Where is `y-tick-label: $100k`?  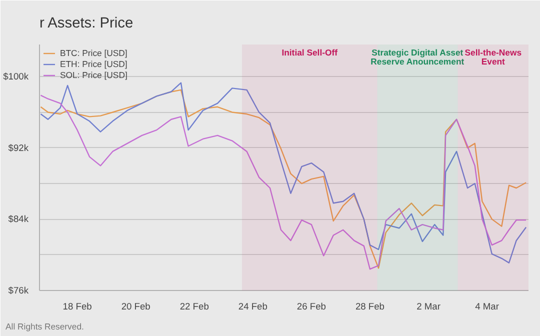
y-tick-label: $100k is located at coordinates (16, 77).